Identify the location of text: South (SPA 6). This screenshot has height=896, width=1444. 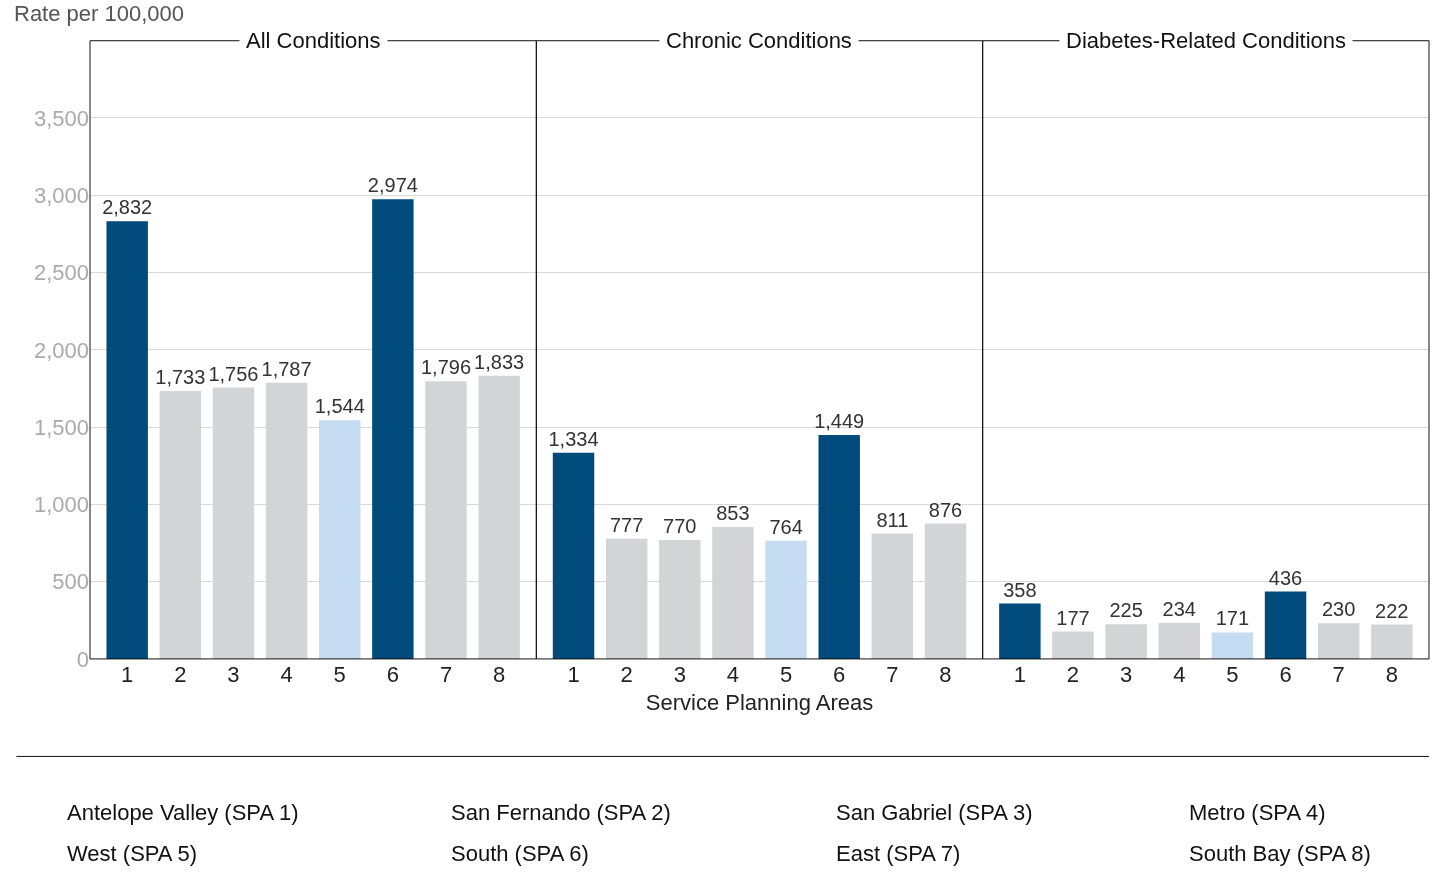
(520, 853).